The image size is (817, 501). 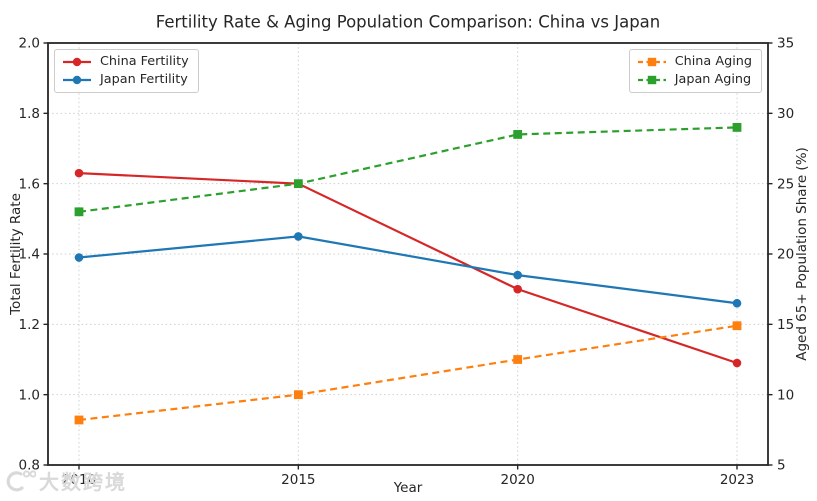 I want to click on y-axis-label-left: Total Fertility Rate, so click(x=16, y=254).